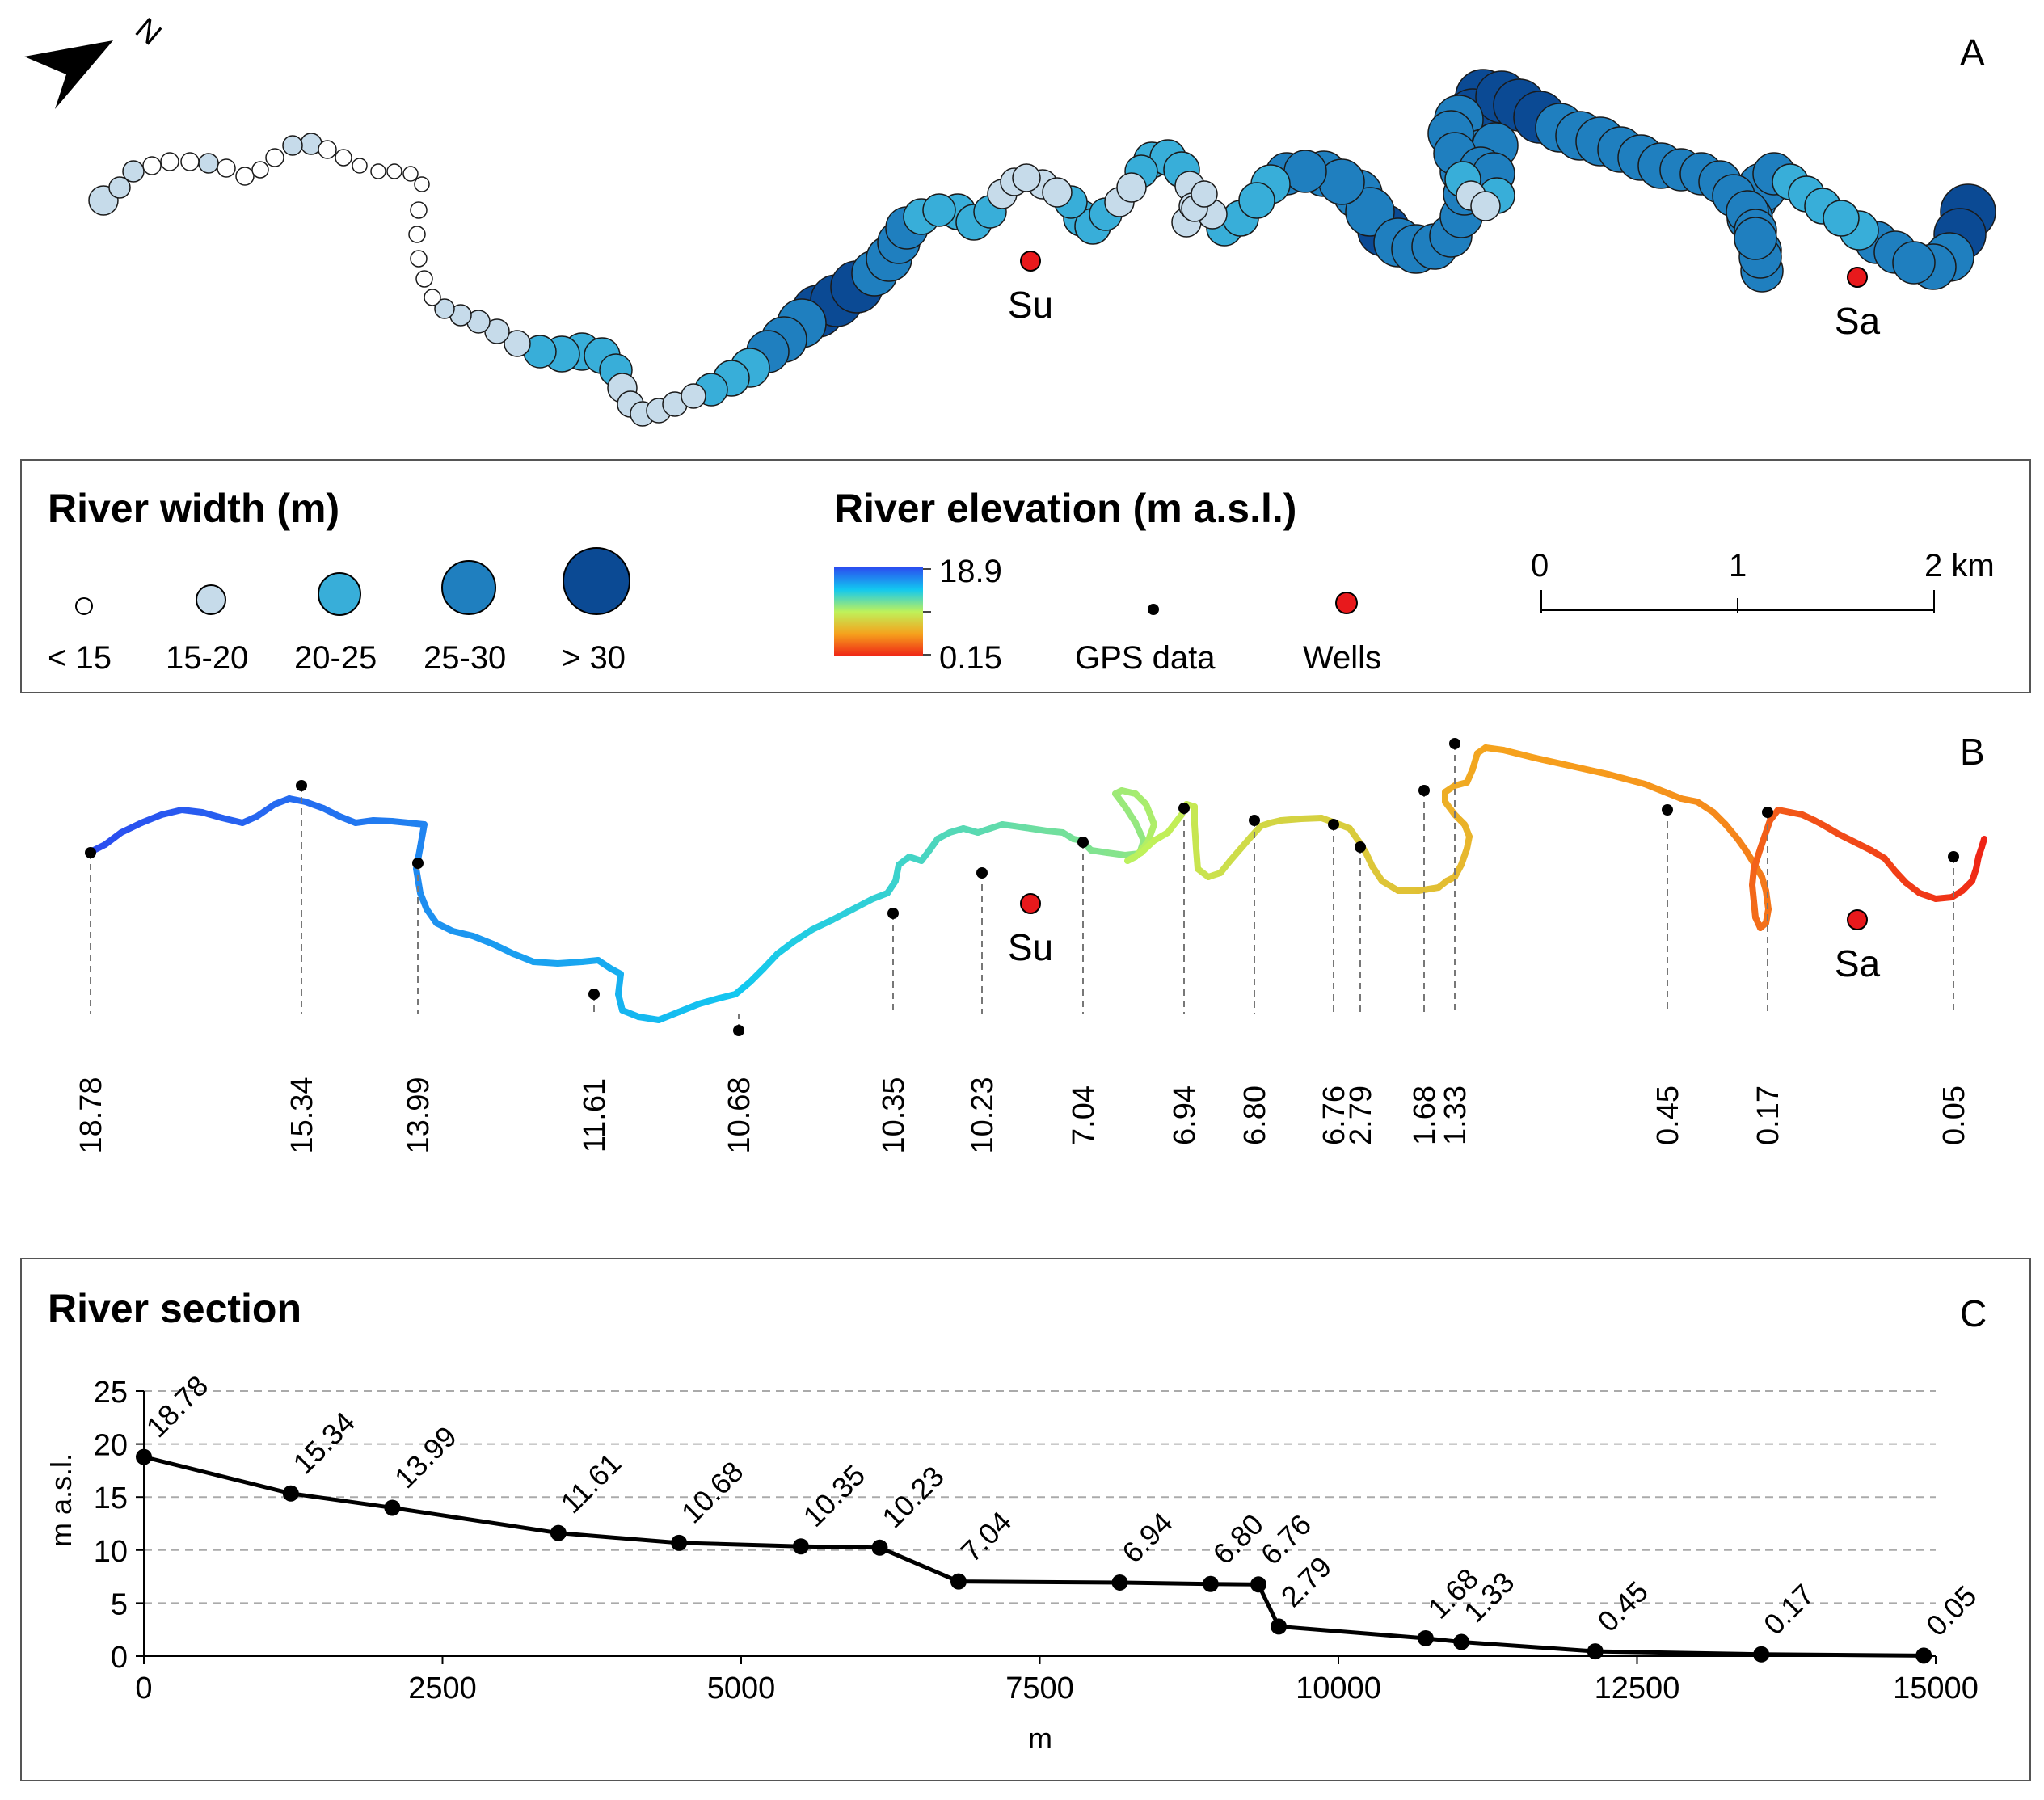  What do you see at coordinates (111, 1498) in the screenshot?
I see `y-tick-label: 15` at bounding box center [111, 1498].